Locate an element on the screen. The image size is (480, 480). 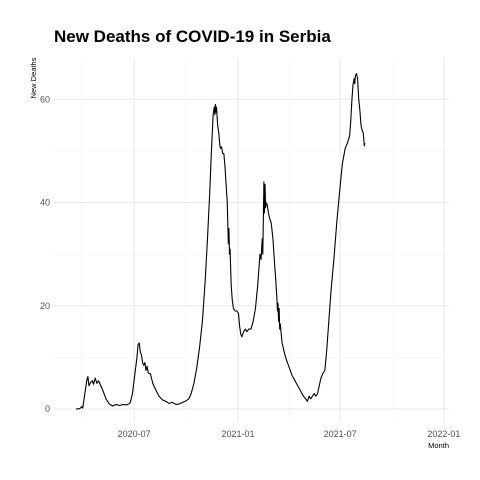
x-axis-tick-labels: 2020-07 2021-01 2021-07 2022-01 is located at coordinates (289, 434).